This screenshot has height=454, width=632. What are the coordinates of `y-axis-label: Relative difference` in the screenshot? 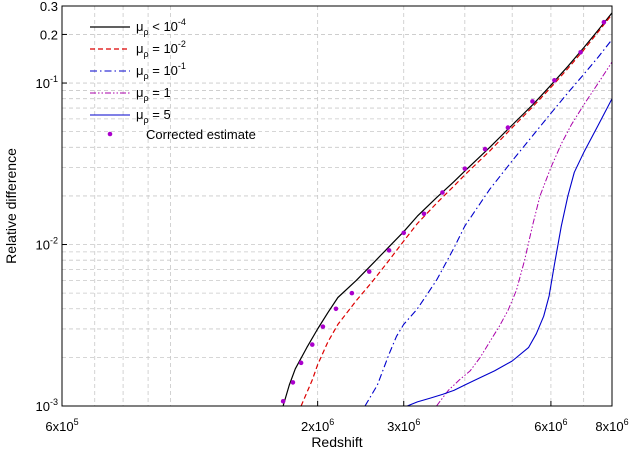 It's located at (11, 206).